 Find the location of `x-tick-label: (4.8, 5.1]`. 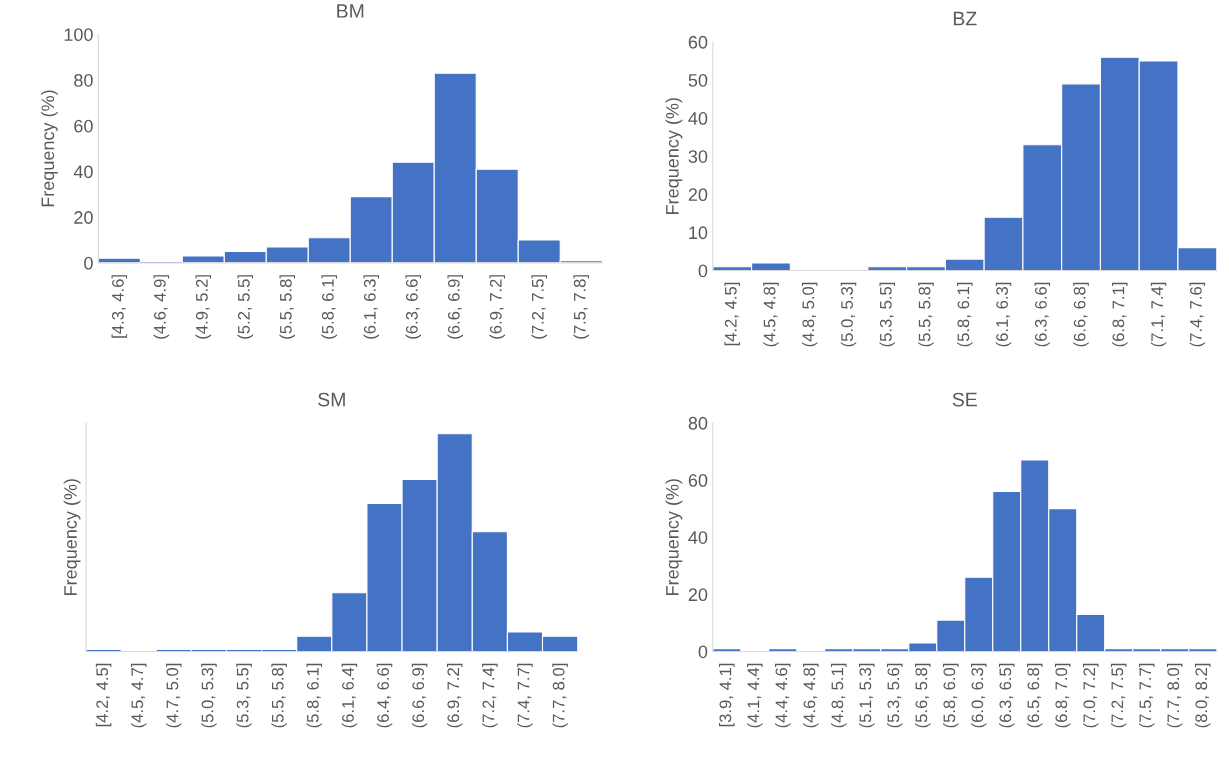

x-tick-label: (4.8, 5.1] is located at coordinates (839, 695).